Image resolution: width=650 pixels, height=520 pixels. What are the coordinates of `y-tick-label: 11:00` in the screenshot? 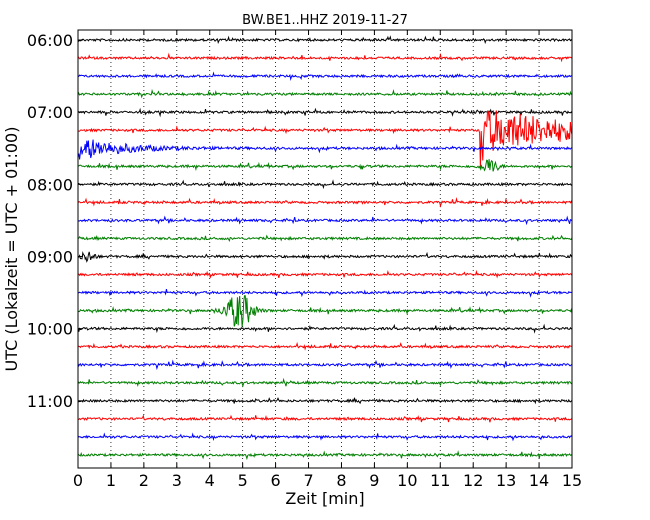 It's located at (50, 401).